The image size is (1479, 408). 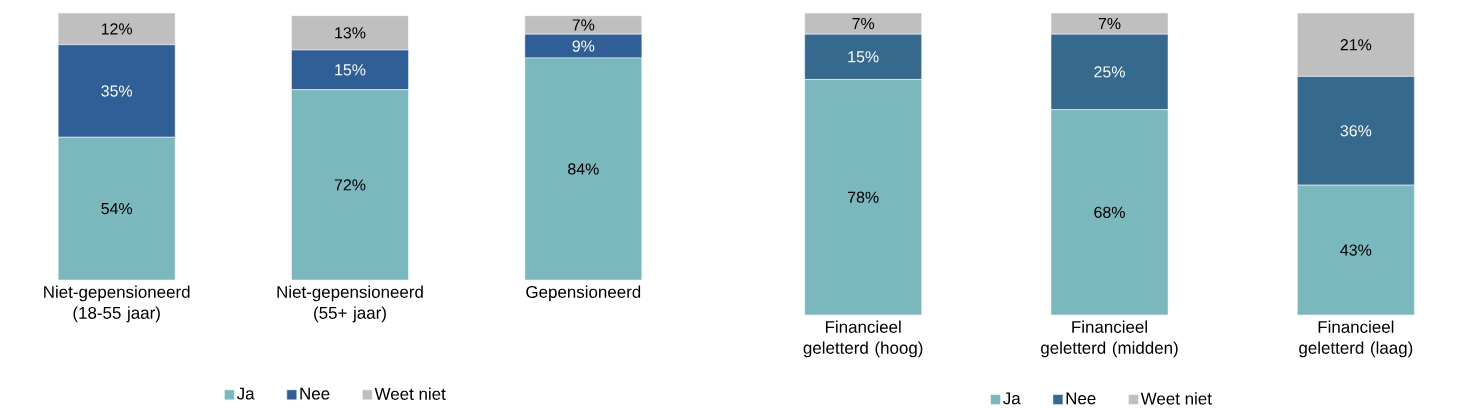 What do you see at coordinates (1356, 131) in the screenshot?
I see `data-label: 36%` at bounding box center [1356, 131].